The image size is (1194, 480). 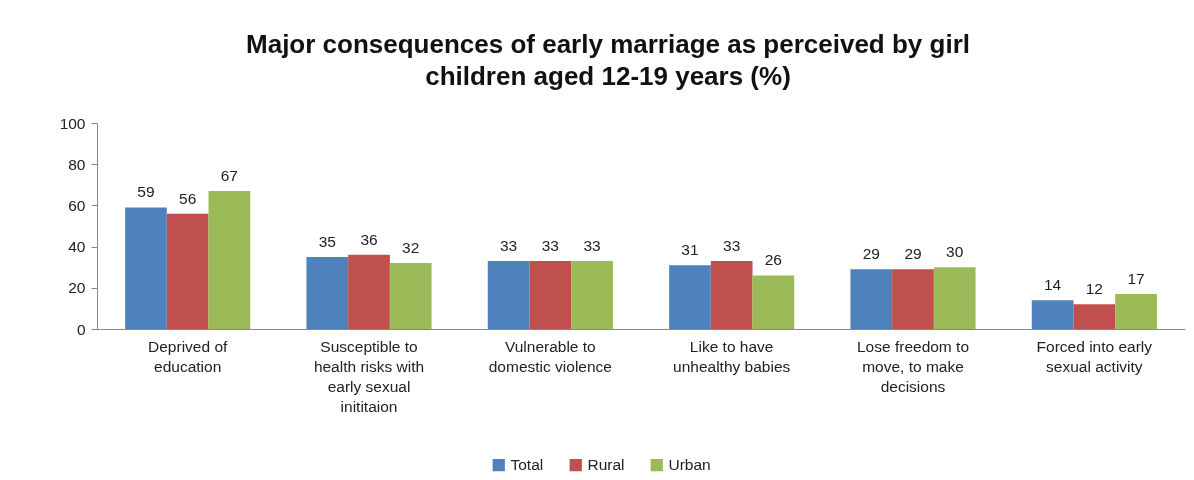 I want to click on data-label: 59, so click(x=146, y=192).